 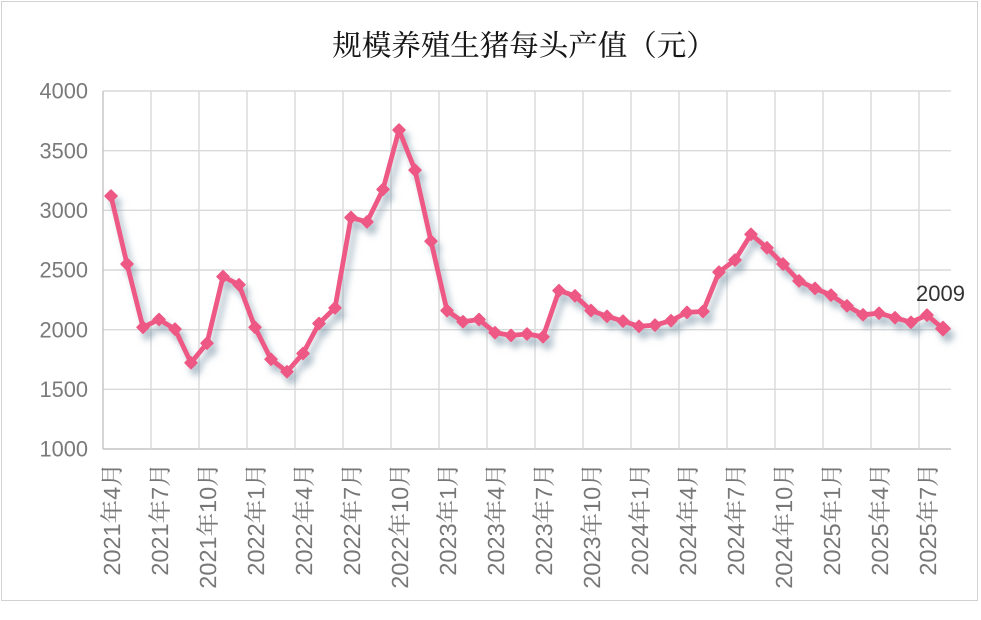 I want to click on svg-text: 1500, so click(x=64, y=389).